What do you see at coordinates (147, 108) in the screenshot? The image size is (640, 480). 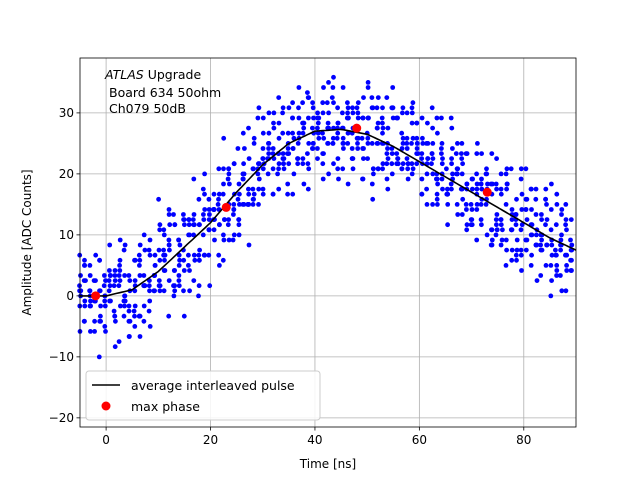 I see `annotation-line3: Ch079 50dB` at bounding box center [147, 108].